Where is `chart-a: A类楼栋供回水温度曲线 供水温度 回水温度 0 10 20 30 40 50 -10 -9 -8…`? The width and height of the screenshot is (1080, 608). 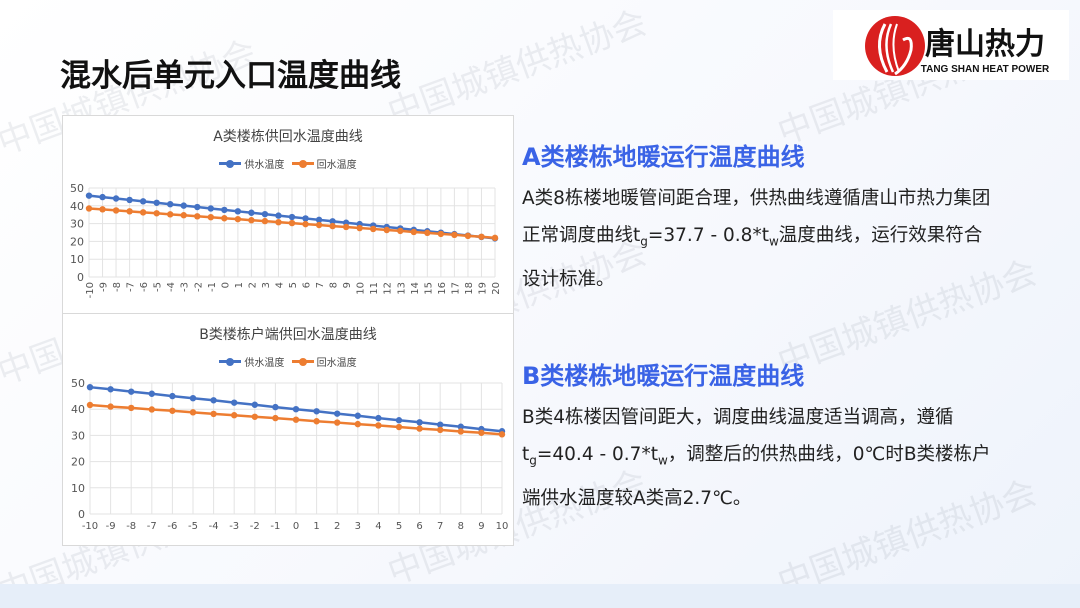
chart-a: A类楼栋供回水温度曲线 供水温度 回水温度 0 10 20 30 40 50 -10 -9 -8… is located at coordinates (288, 215).